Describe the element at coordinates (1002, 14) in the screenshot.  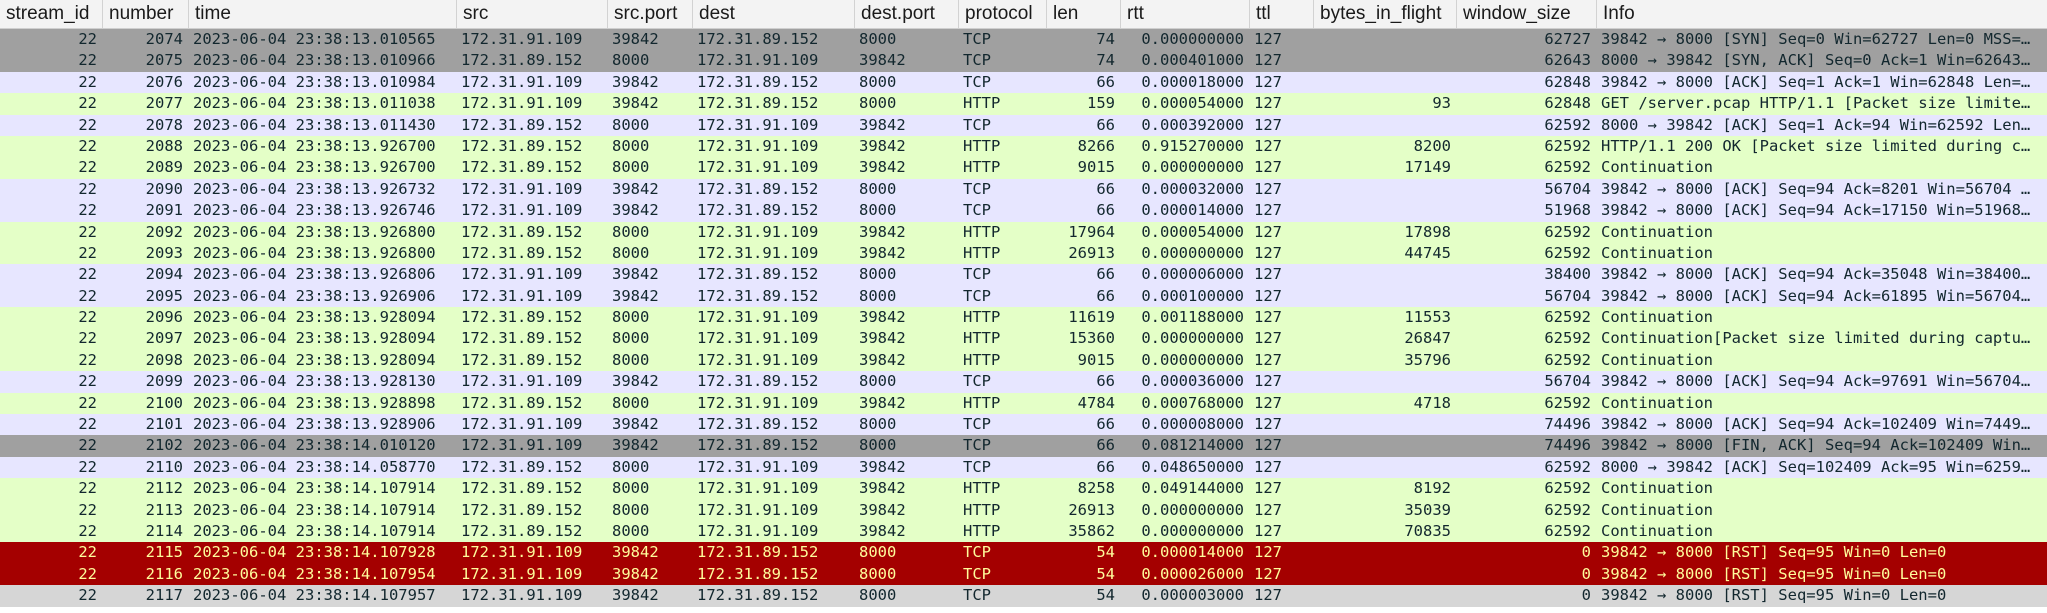
I see `column-header-protocol: protocol` at that location.